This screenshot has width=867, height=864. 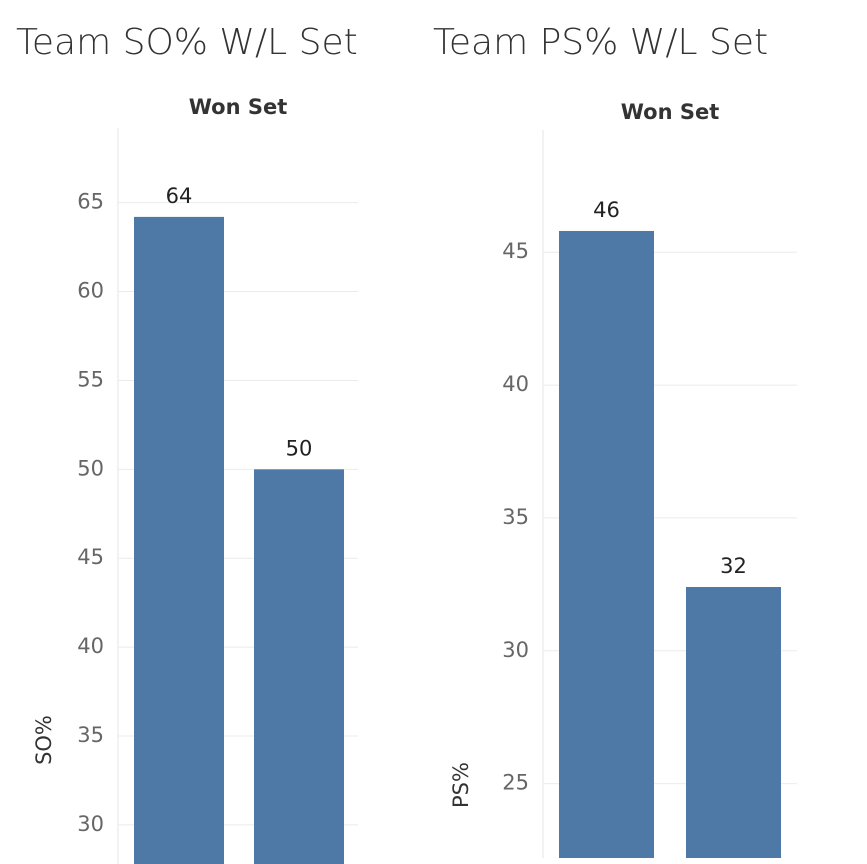 What do you see at coordinates (515, 783) in the screenshot?
I see `y-tick-label: 25` at bounding box center [515, 783].